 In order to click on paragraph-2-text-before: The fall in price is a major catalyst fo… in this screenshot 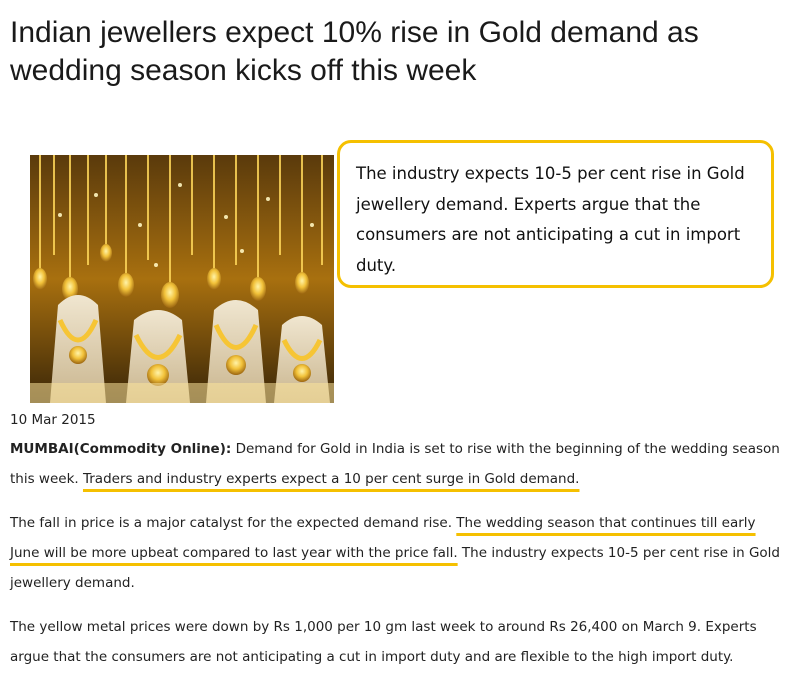, I will do `click(233, 523)`.